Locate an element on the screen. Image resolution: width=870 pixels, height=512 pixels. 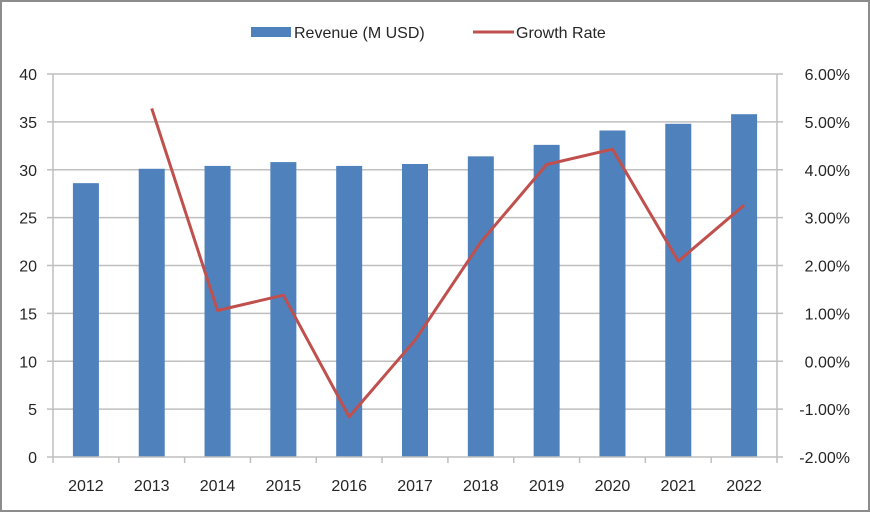
left-axis-tick-label: 35 is located at coordinates (28, 123).